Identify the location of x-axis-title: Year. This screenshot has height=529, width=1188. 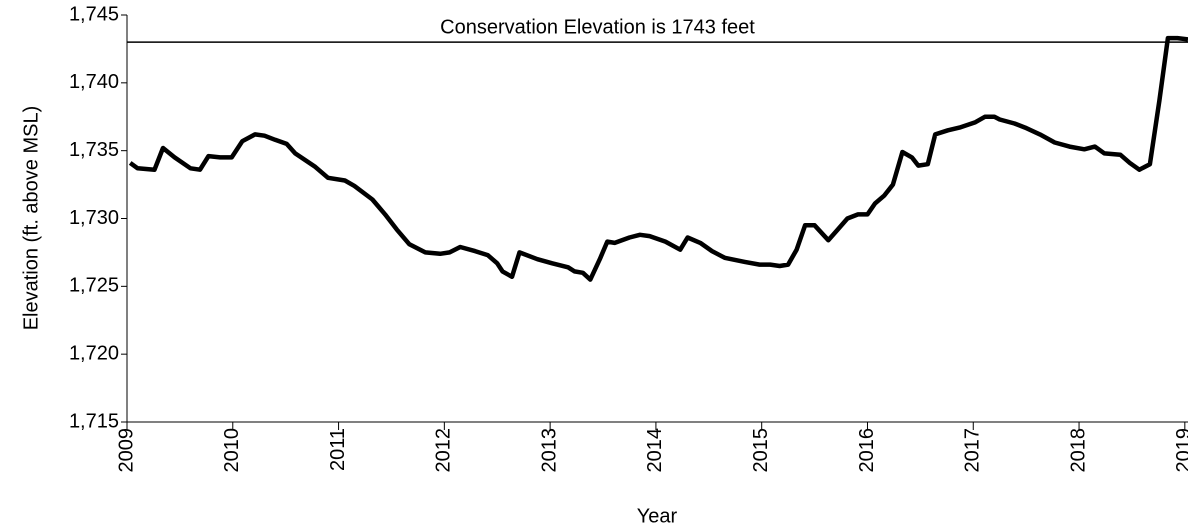
(657, 516).